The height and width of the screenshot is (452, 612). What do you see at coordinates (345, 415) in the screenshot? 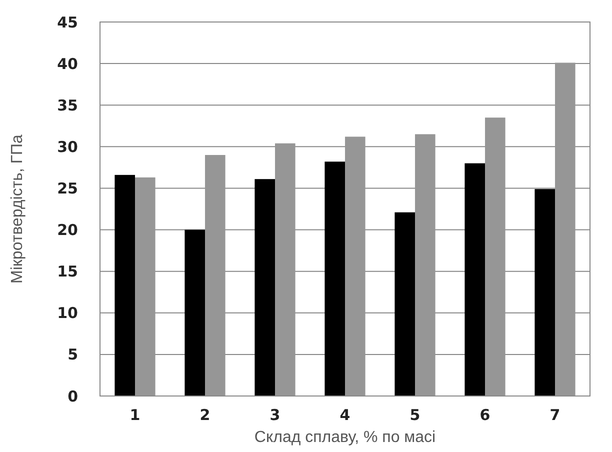
I see `x-tick-label: 4` at bounding box center [345, 415].